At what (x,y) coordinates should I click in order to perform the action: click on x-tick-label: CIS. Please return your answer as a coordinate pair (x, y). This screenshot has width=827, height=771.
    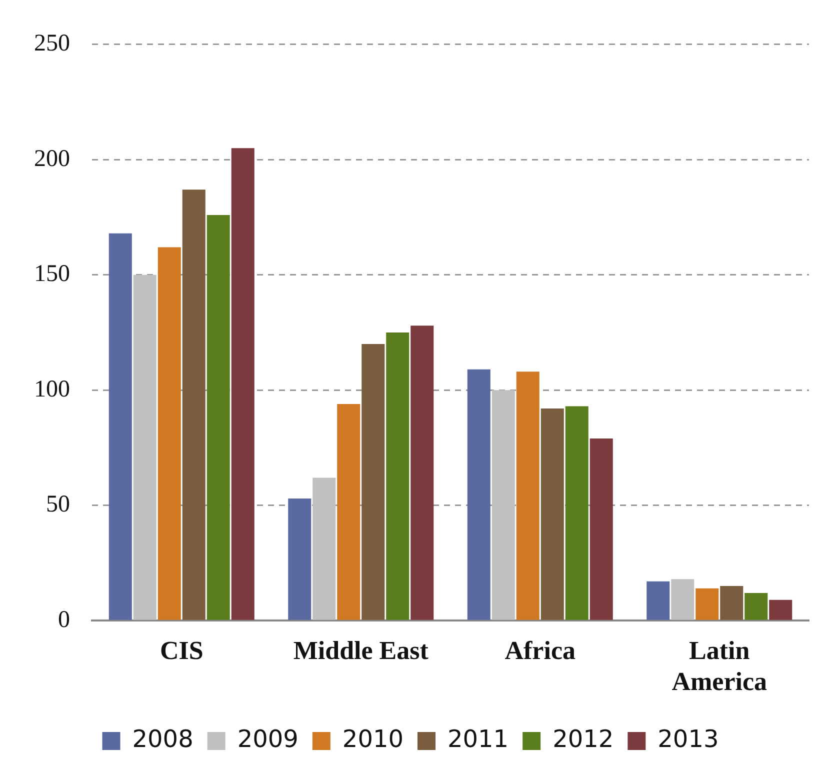
    Looking at the image, I should click on (182, 650).